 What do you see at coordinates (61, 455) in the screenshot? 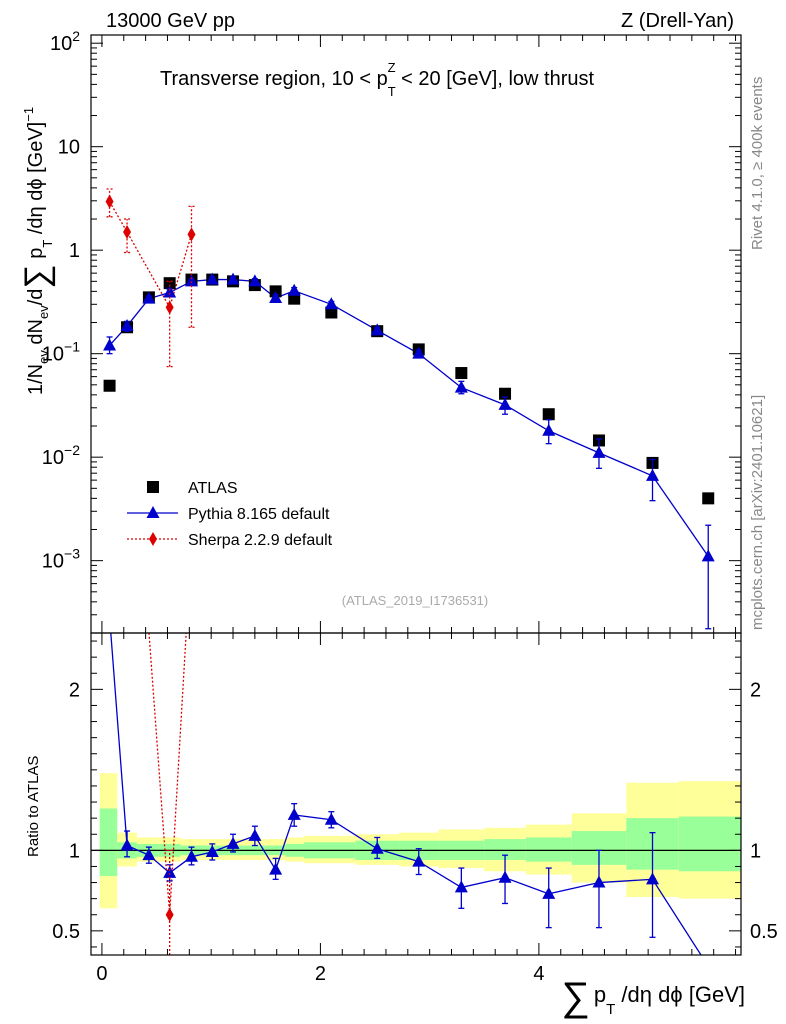
I see `main-y-tick-label: 10⁻²` at bounding box center [61, 455].